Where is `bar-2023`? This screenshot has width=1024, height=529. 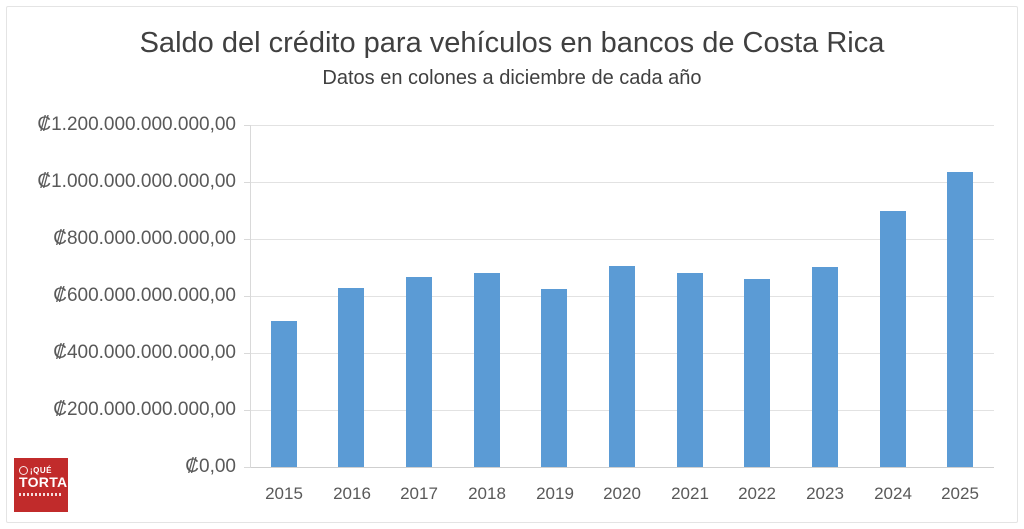
bar-2023 is located at coordinates (825, 367).